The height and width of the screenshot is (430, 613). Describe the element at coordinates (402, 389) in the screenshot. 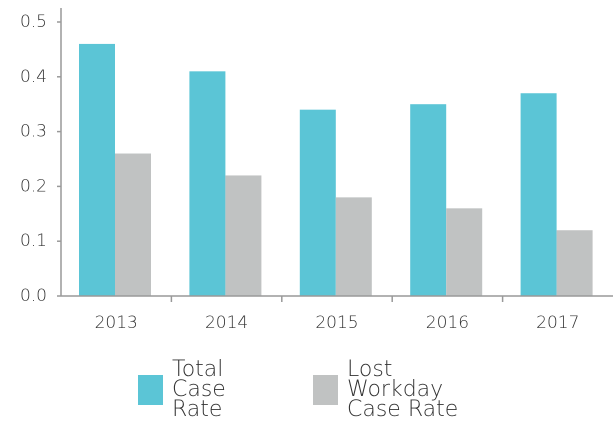

I see `legend-label: Lost Workday Case Rate` at that location.